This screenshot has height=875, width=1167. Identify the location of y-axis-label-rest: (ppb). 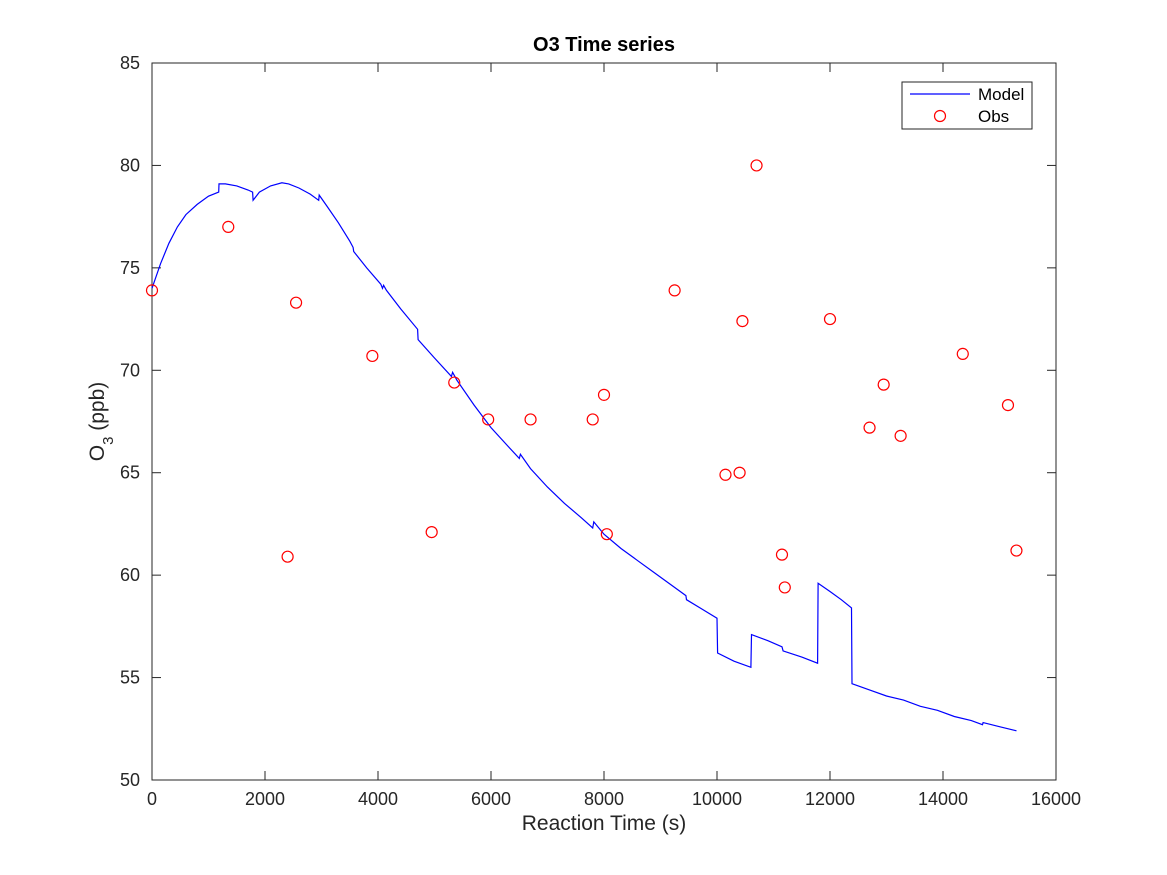
(97, 409).